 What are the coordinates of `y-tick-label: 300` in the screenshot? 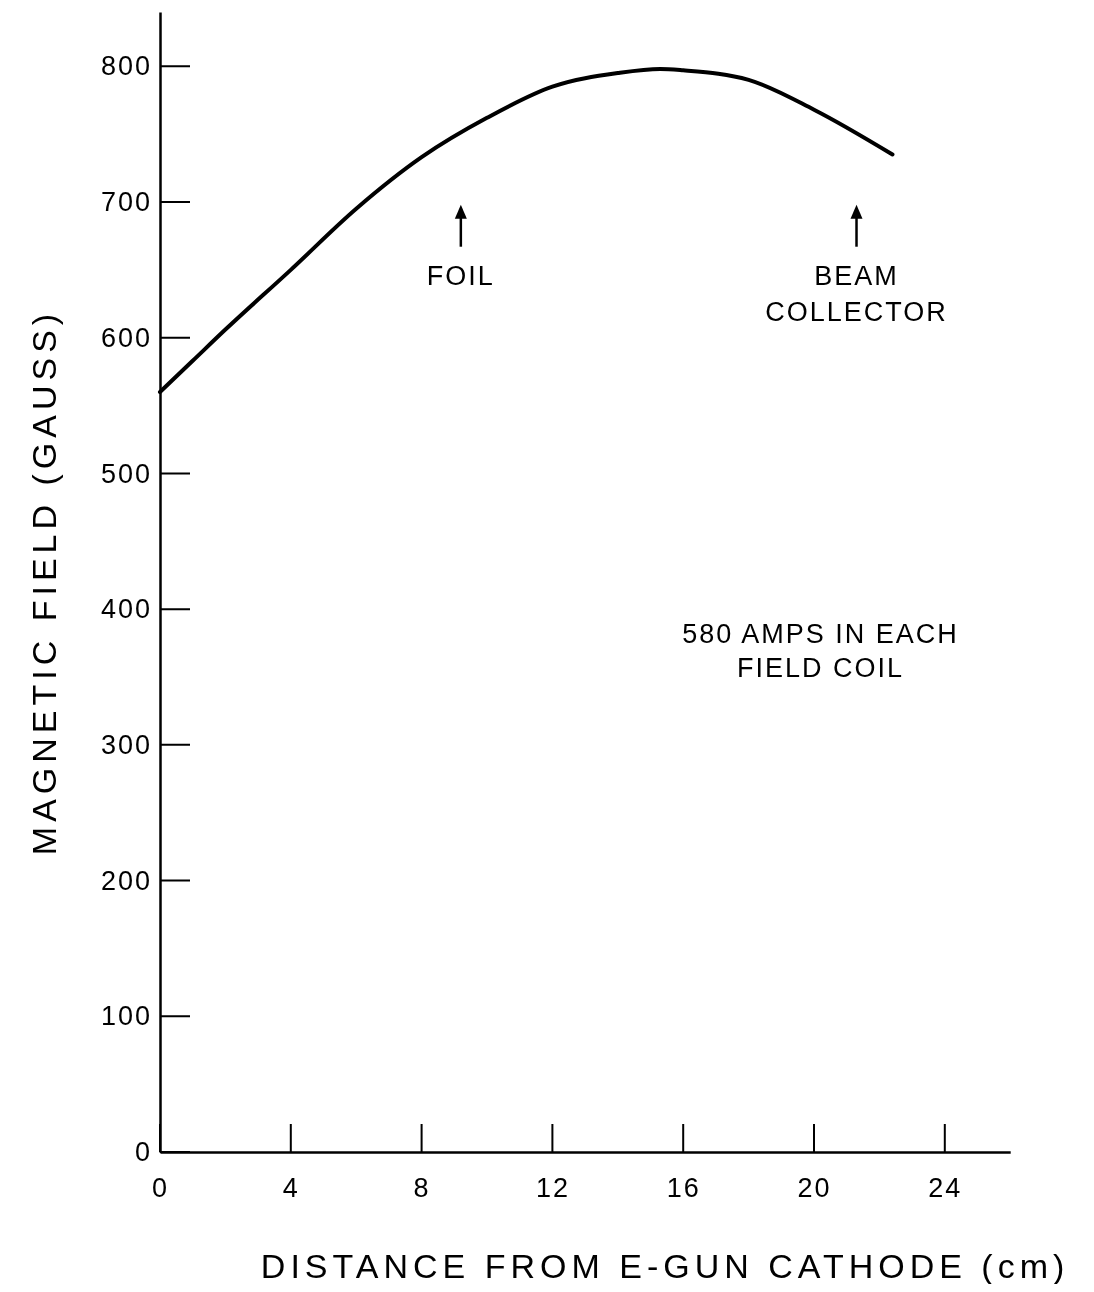 It's located at (126, 745).